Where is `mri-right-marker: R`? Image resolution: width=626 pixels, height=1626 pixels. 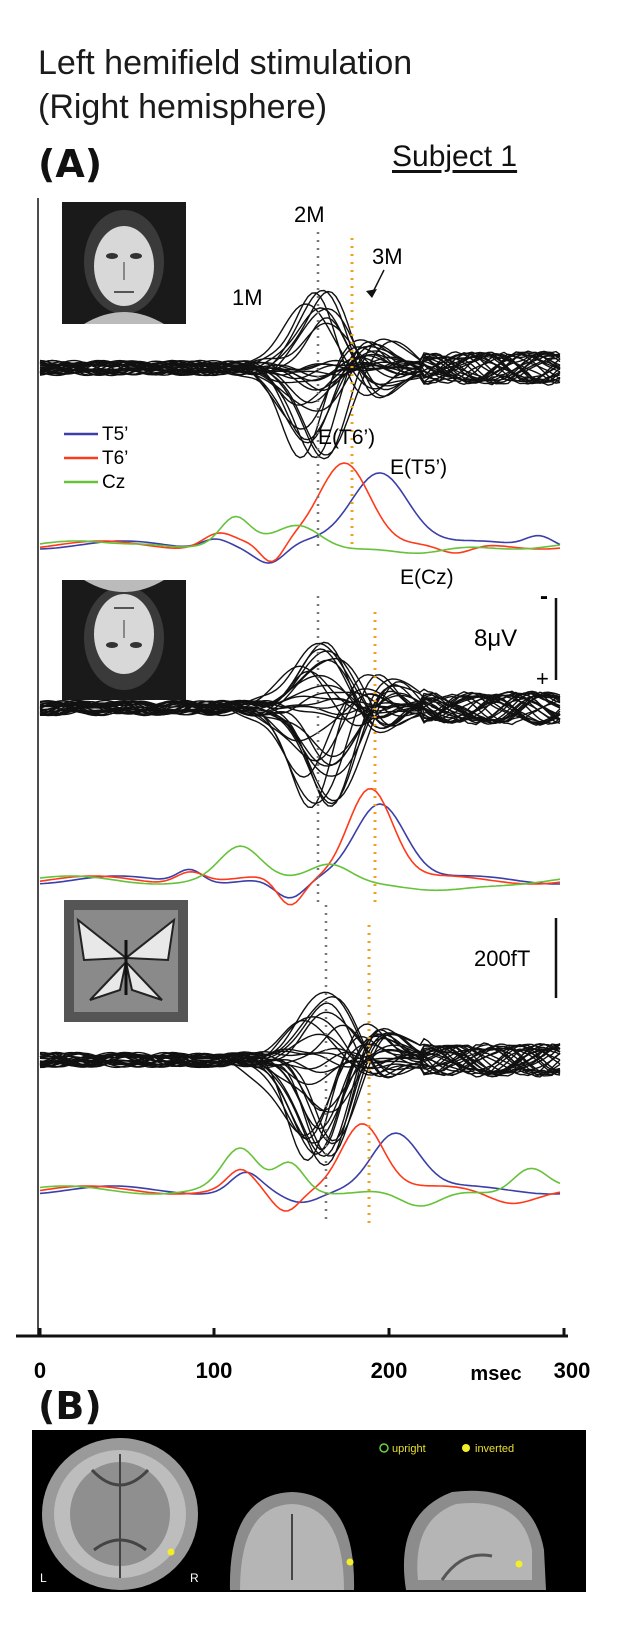
mri-right-marker: R is located at coordinates (194, 1578).